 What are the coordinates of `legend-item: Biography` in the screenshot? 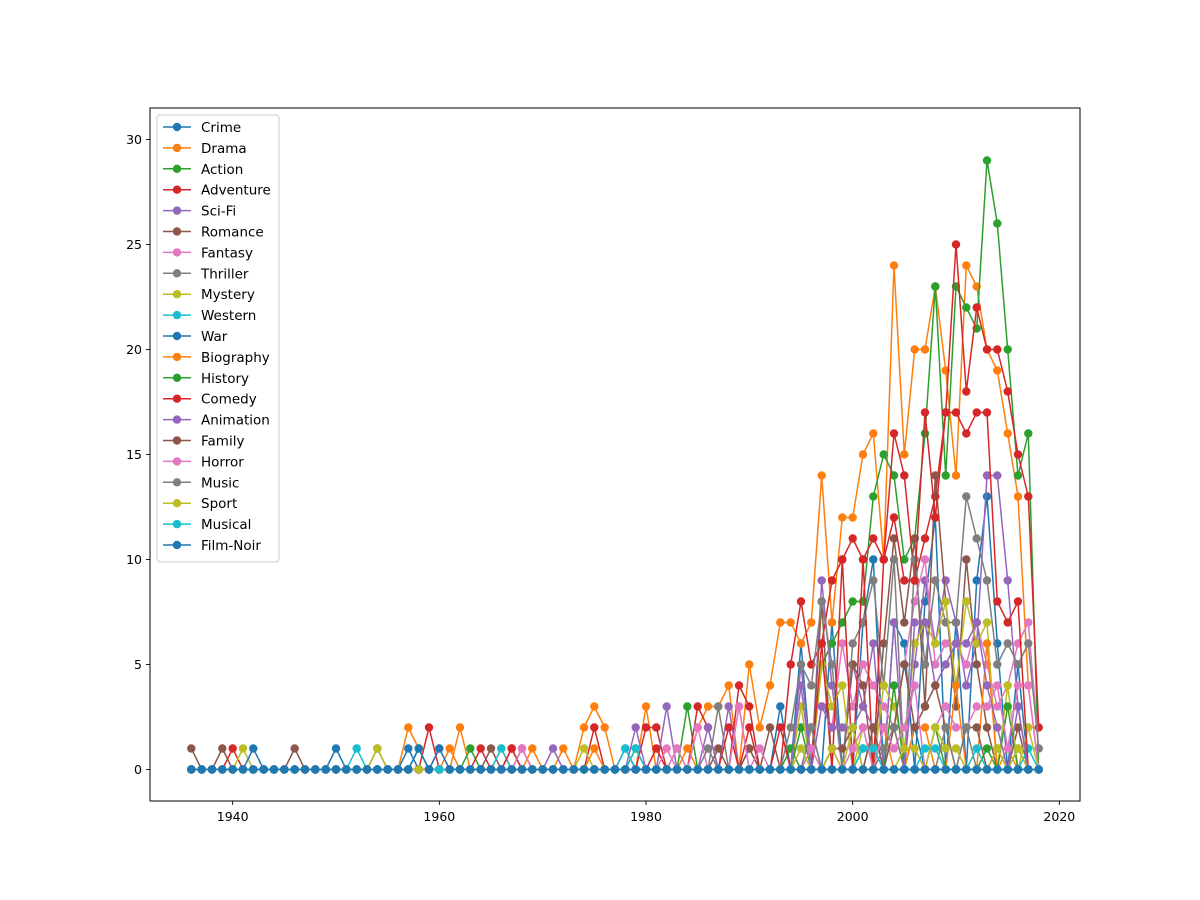 It's located at (216, 358).